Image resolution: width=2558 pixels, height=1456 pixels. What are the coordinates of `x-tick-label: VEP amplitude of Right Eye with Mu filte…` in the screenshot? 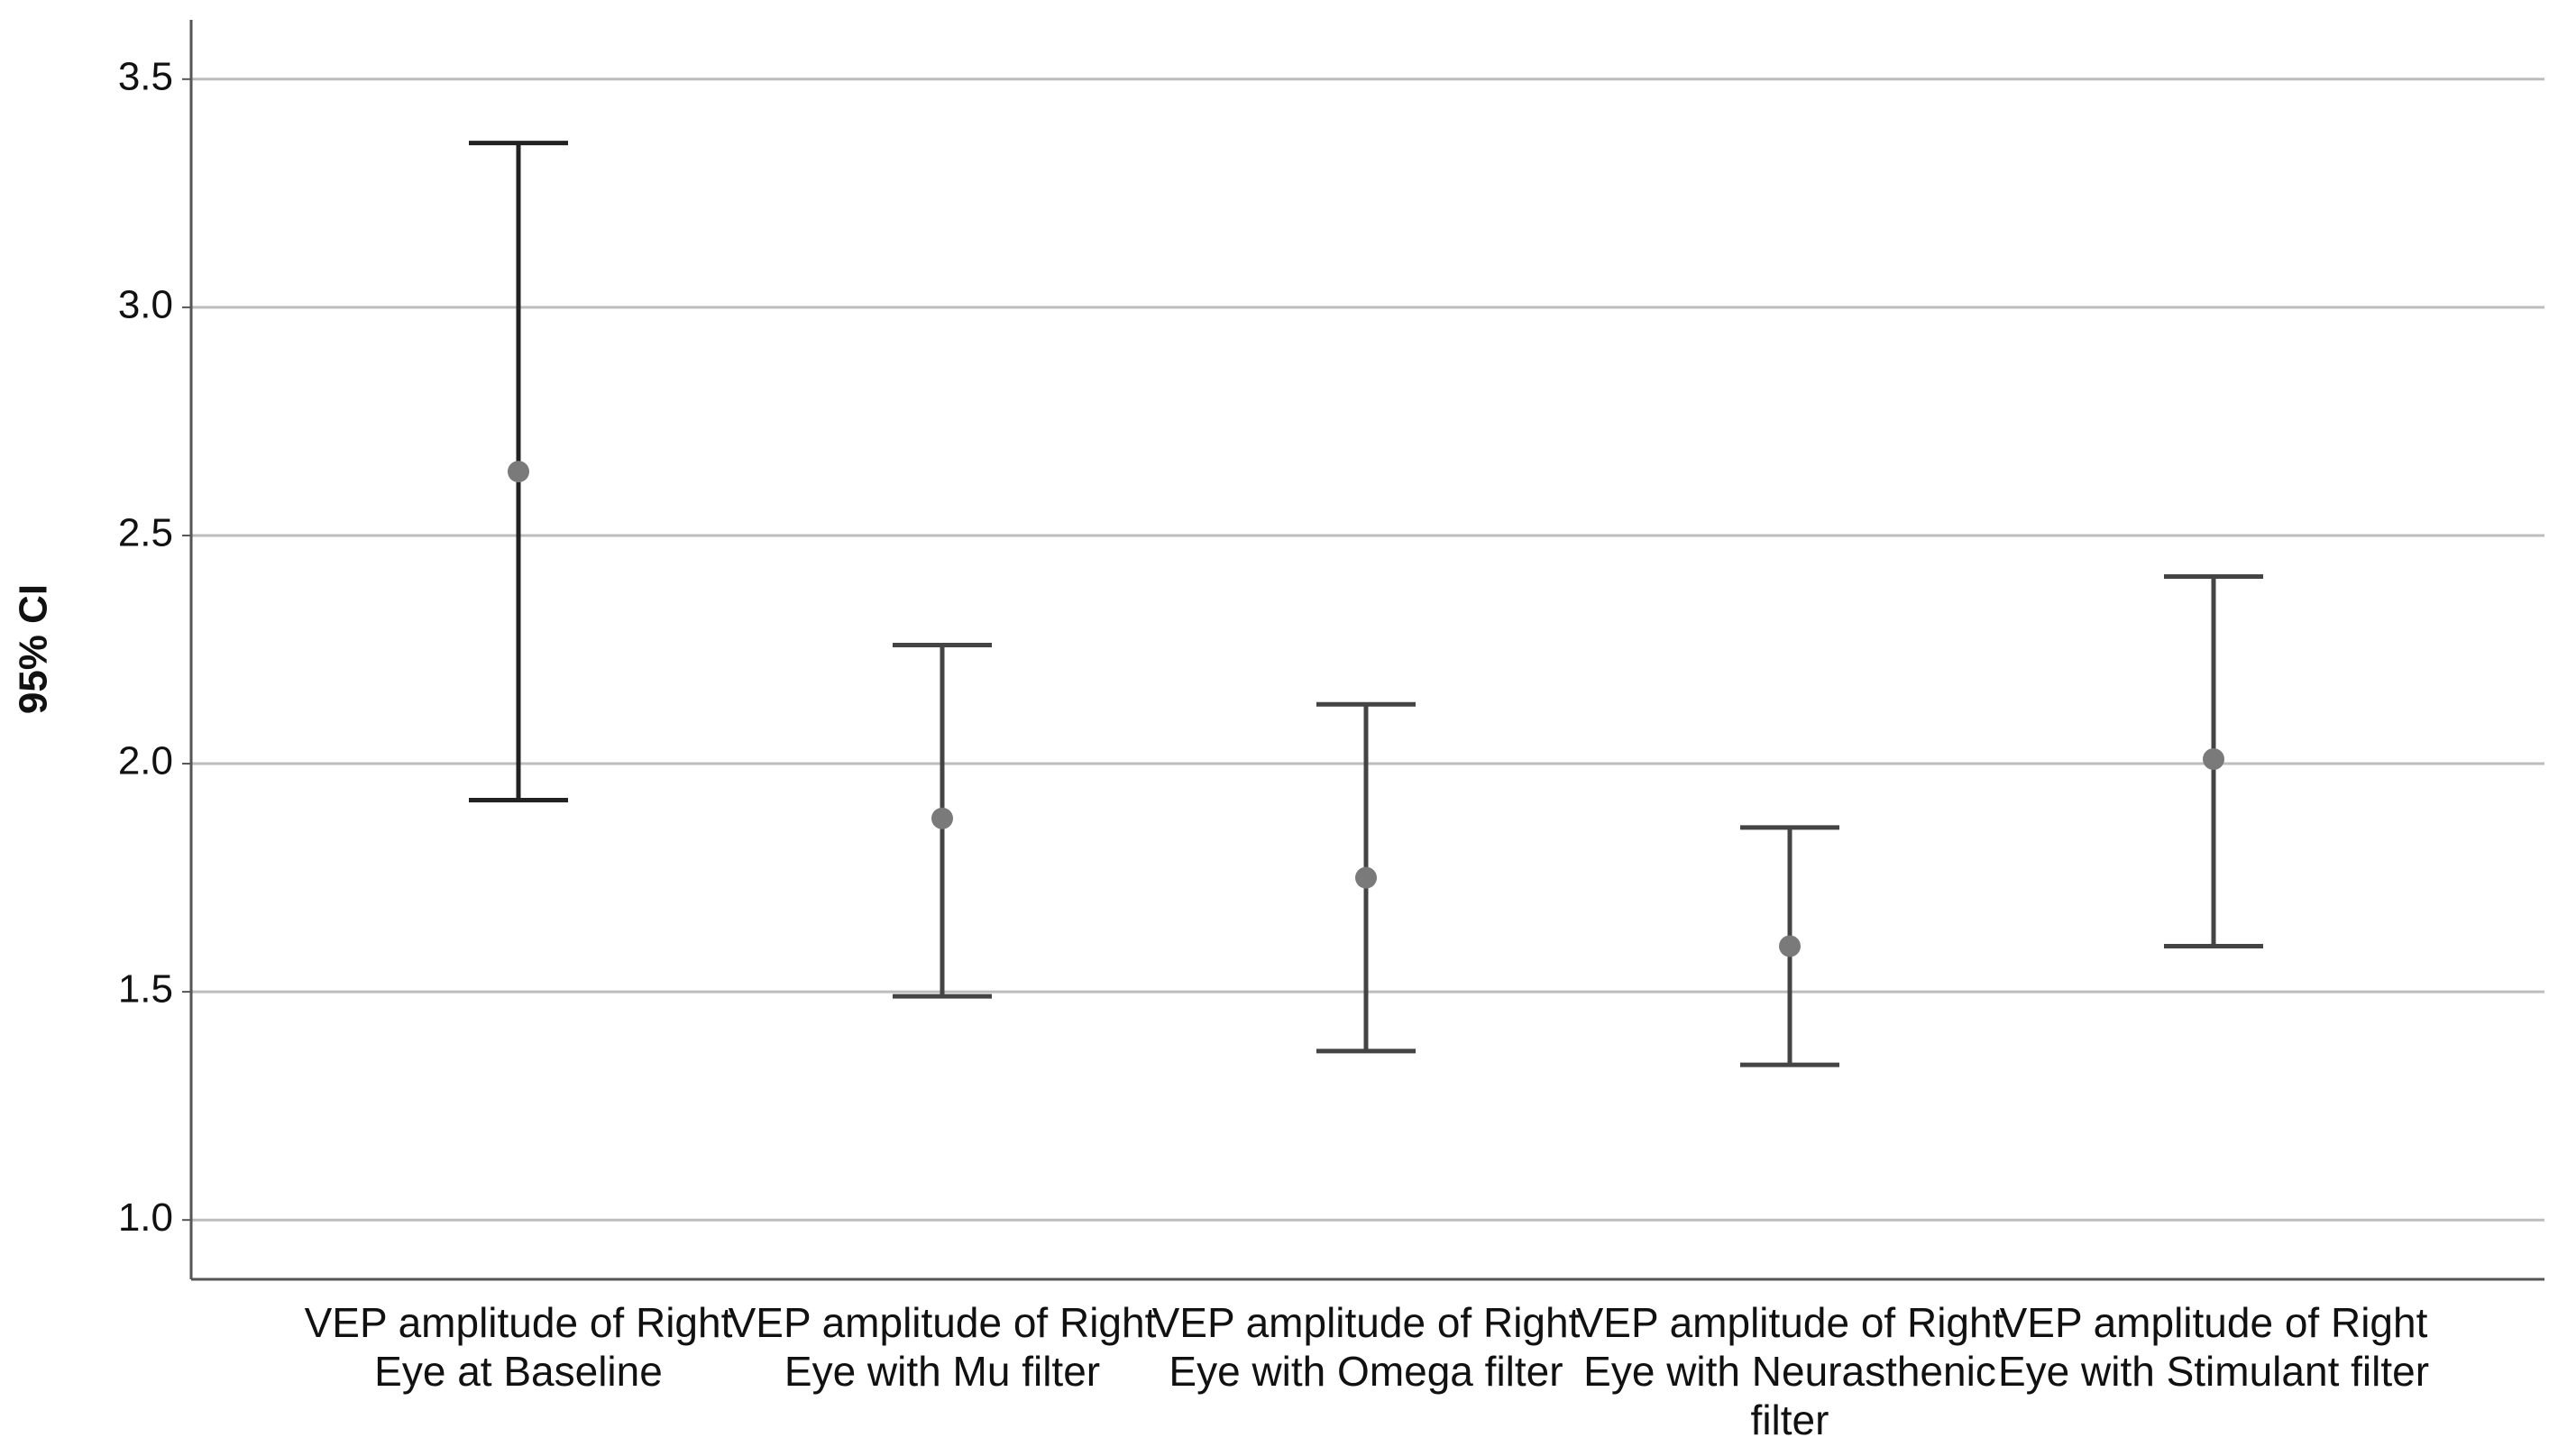 It's located at (942, 1347).